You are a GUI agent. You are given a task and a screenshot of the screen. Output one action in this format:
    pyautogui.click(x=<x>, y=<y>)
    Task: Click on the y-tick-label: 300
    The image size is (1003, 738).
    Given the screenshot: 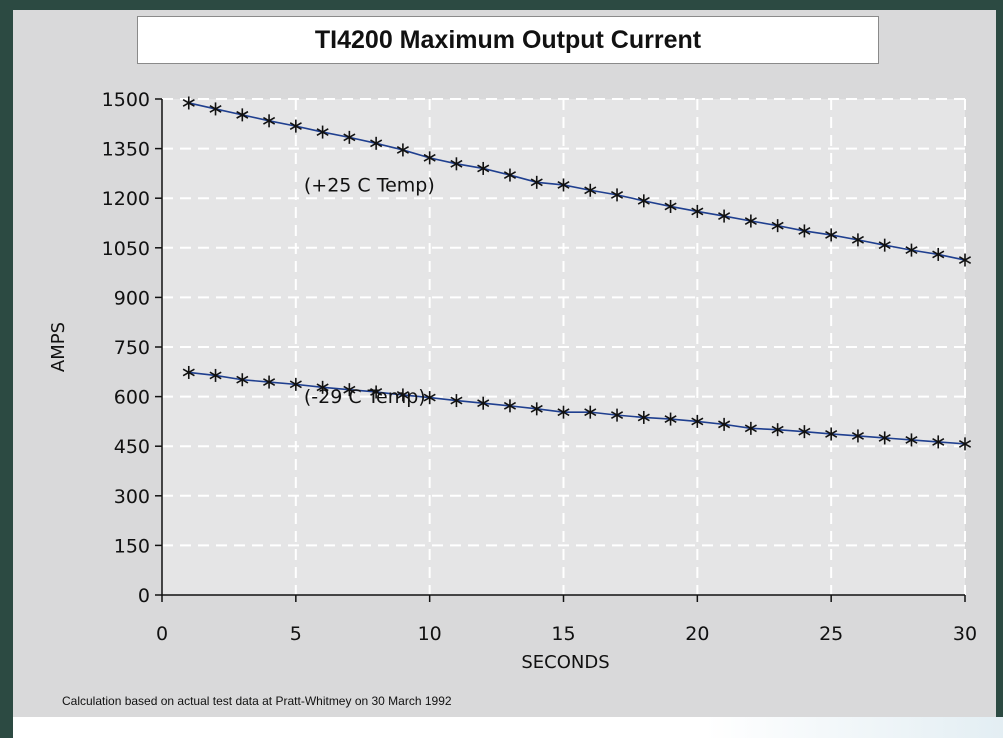 What is the action you would take?
    pyautogui.click(x=132, y=497)
    